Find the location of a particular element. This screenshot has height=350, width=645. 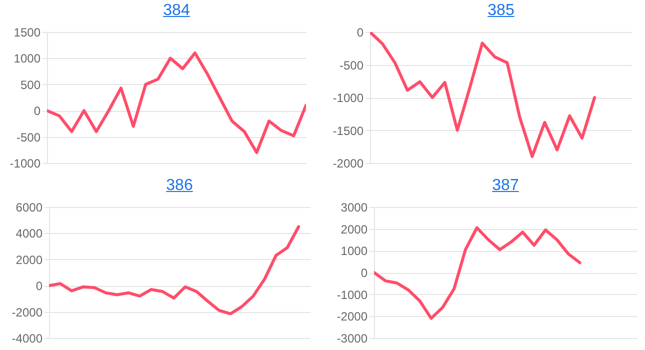

chart-title: 387 is located at coordinates (505, 186).